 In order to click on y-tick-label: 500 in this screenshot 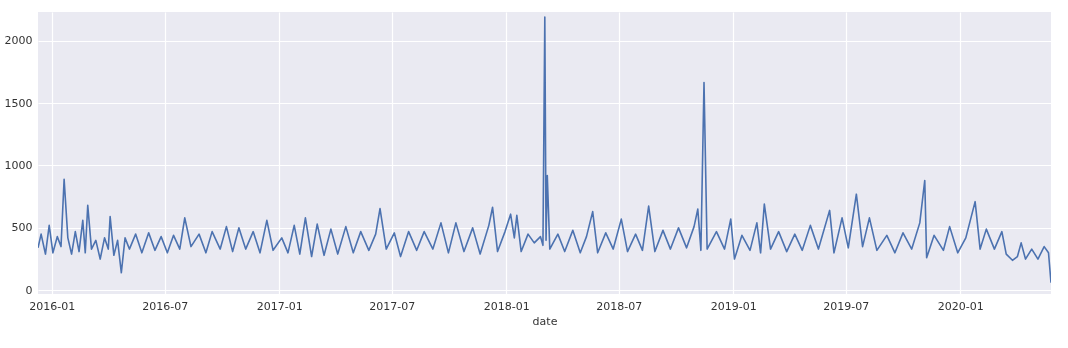, I will do `click(22, 228)`.